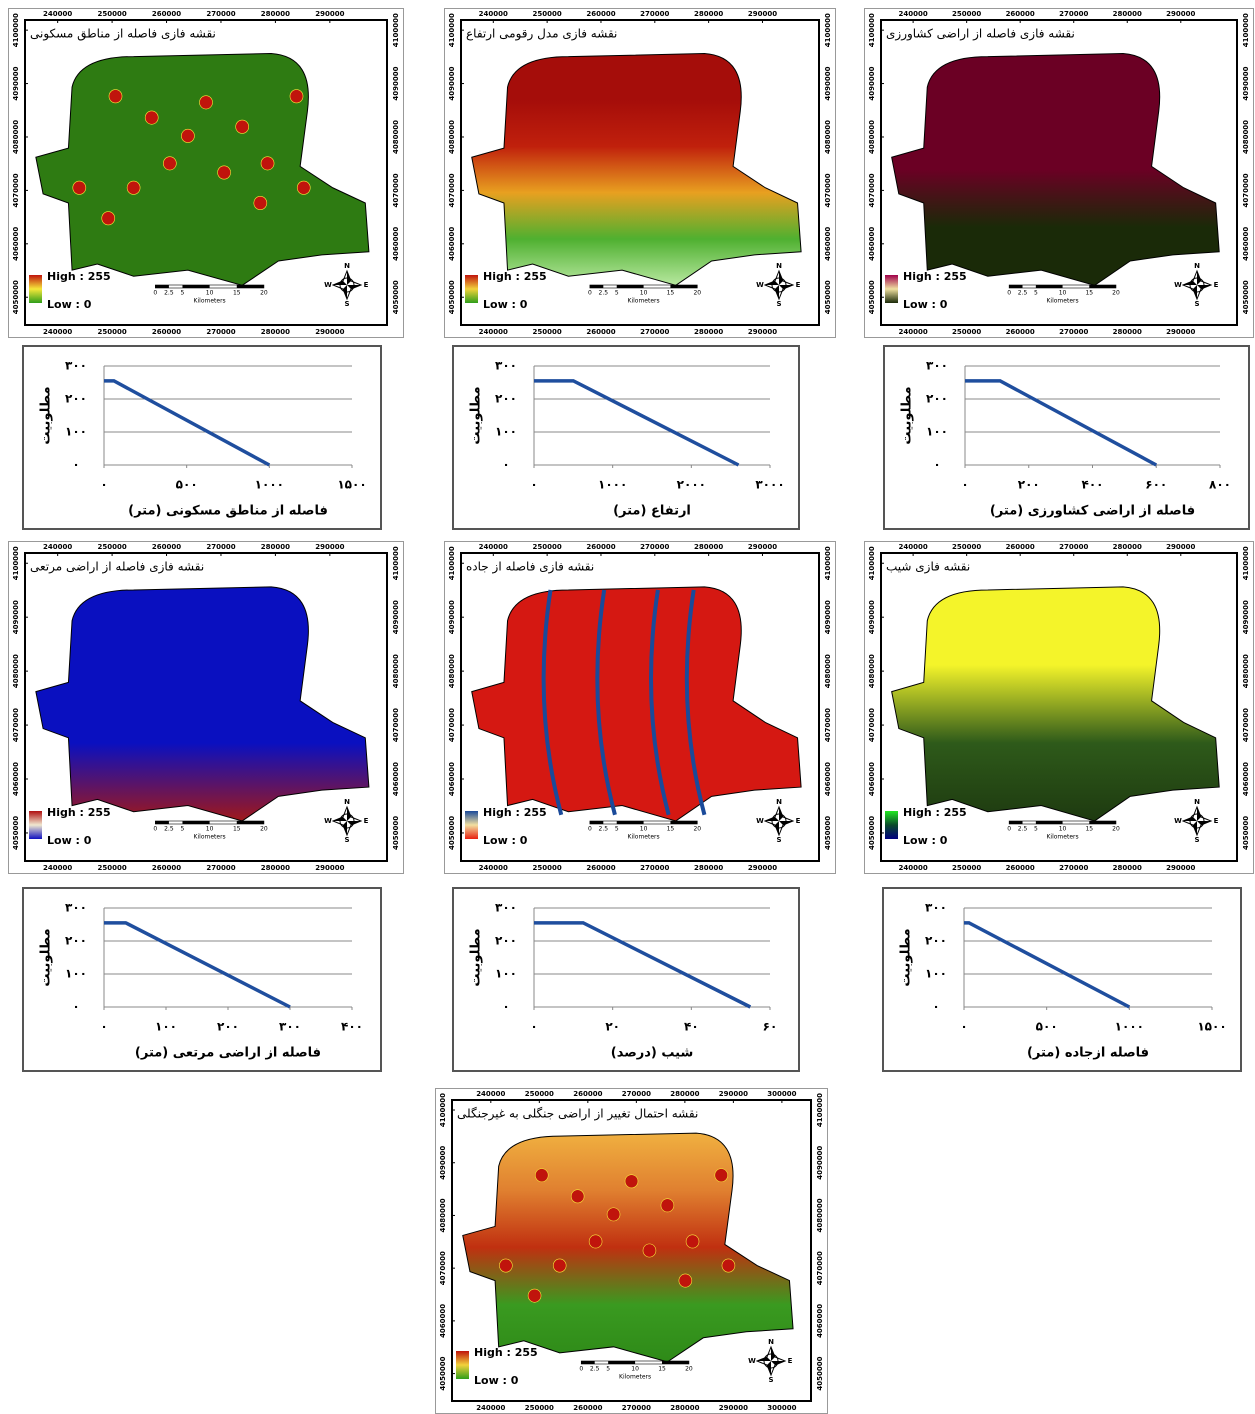  What do you see at coordinates (506, 941) in the screenshot?
I see `y-tick-label: ۲۰۰` at bounding box center [506, 941].